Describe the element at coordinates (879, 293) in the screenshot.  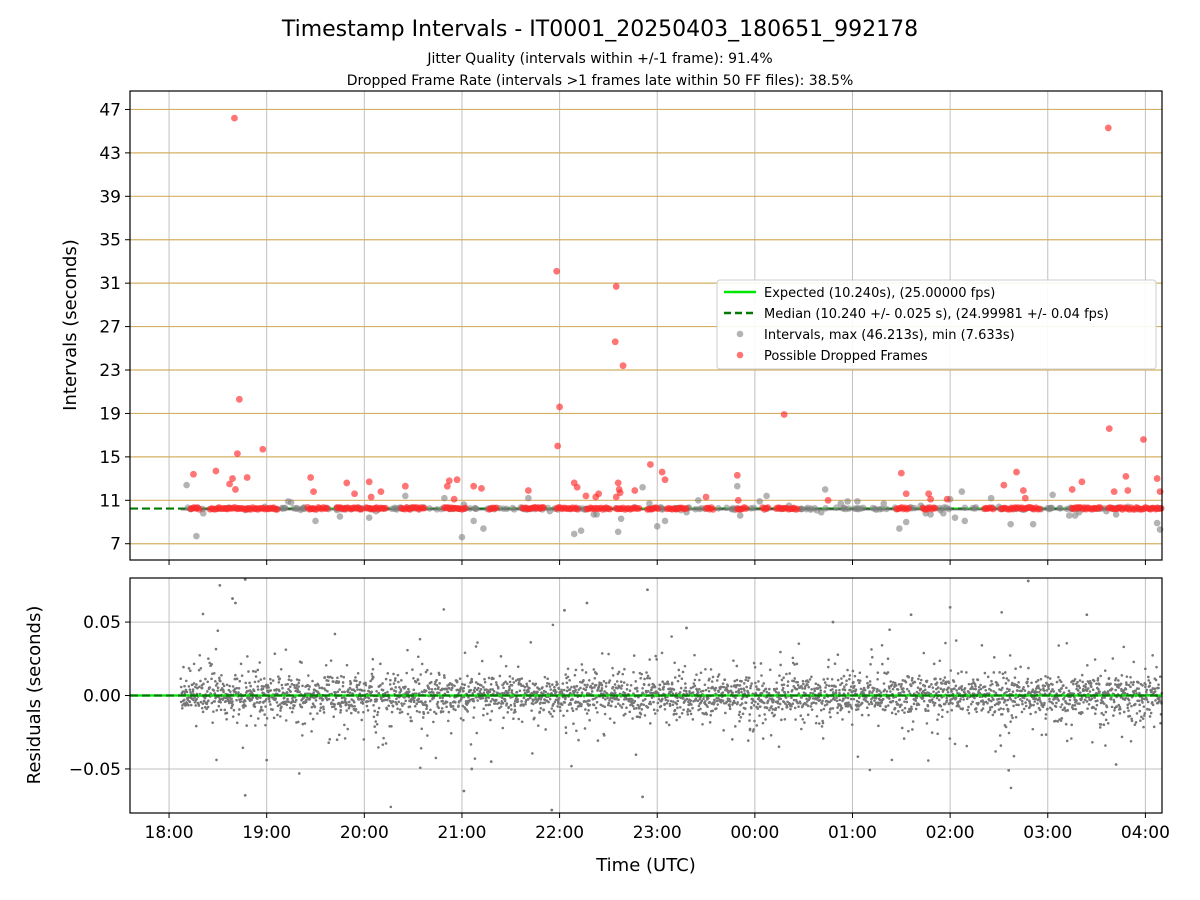
I see `legend-expected-label: Expected (10.240s), (25.00000 fps)` at that location.